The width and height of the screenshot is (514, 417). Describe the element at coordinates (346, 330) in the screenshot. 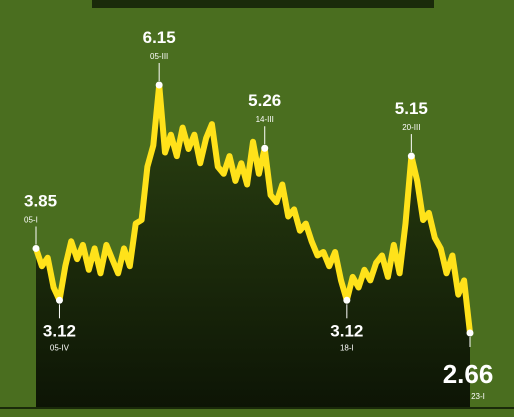

I see `annotation-value-4: 3.12` at that location.